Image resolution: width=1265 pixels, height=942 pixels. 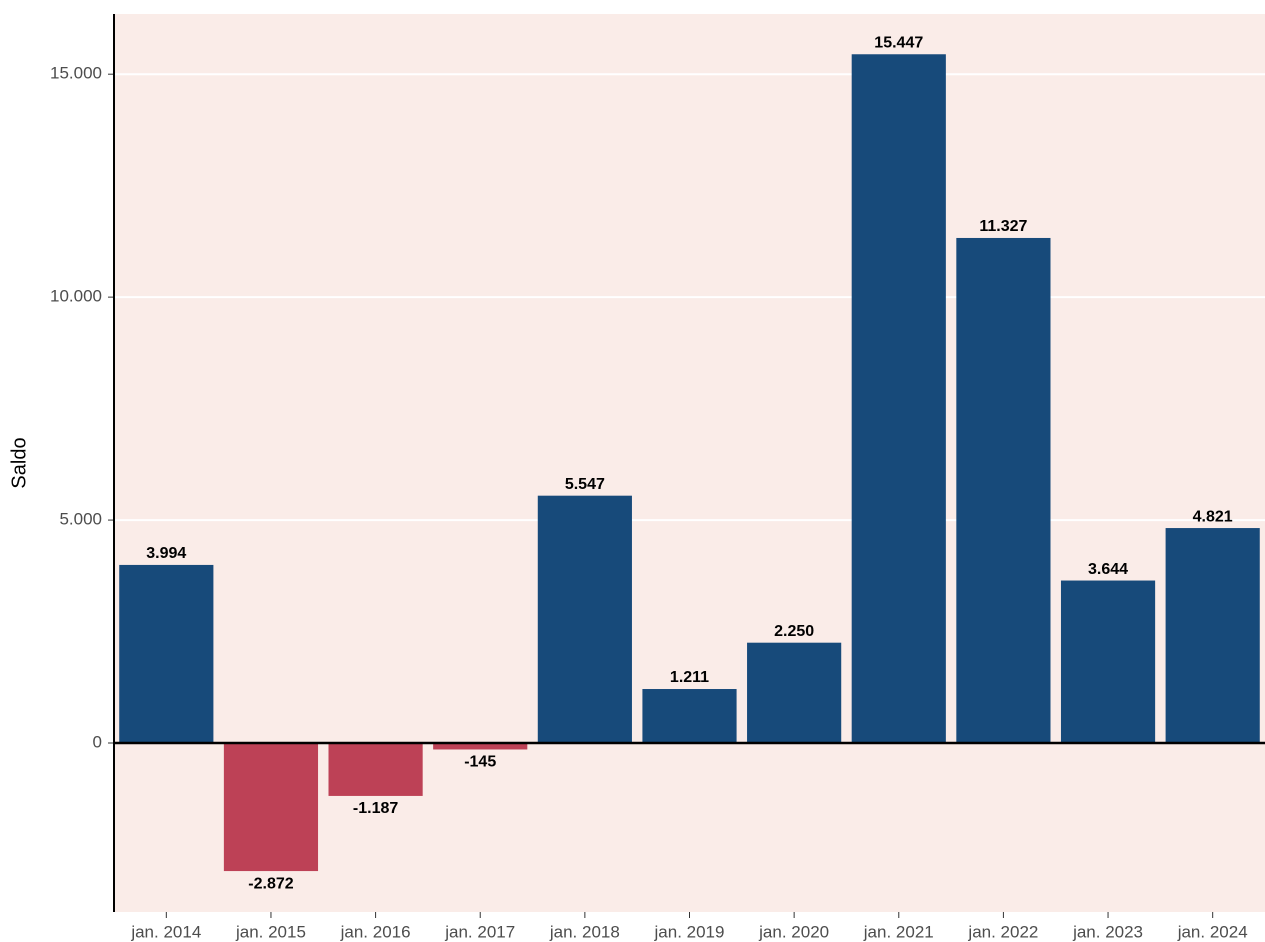 I want to click on value-label: -1.187, so click(x=375, y=808).